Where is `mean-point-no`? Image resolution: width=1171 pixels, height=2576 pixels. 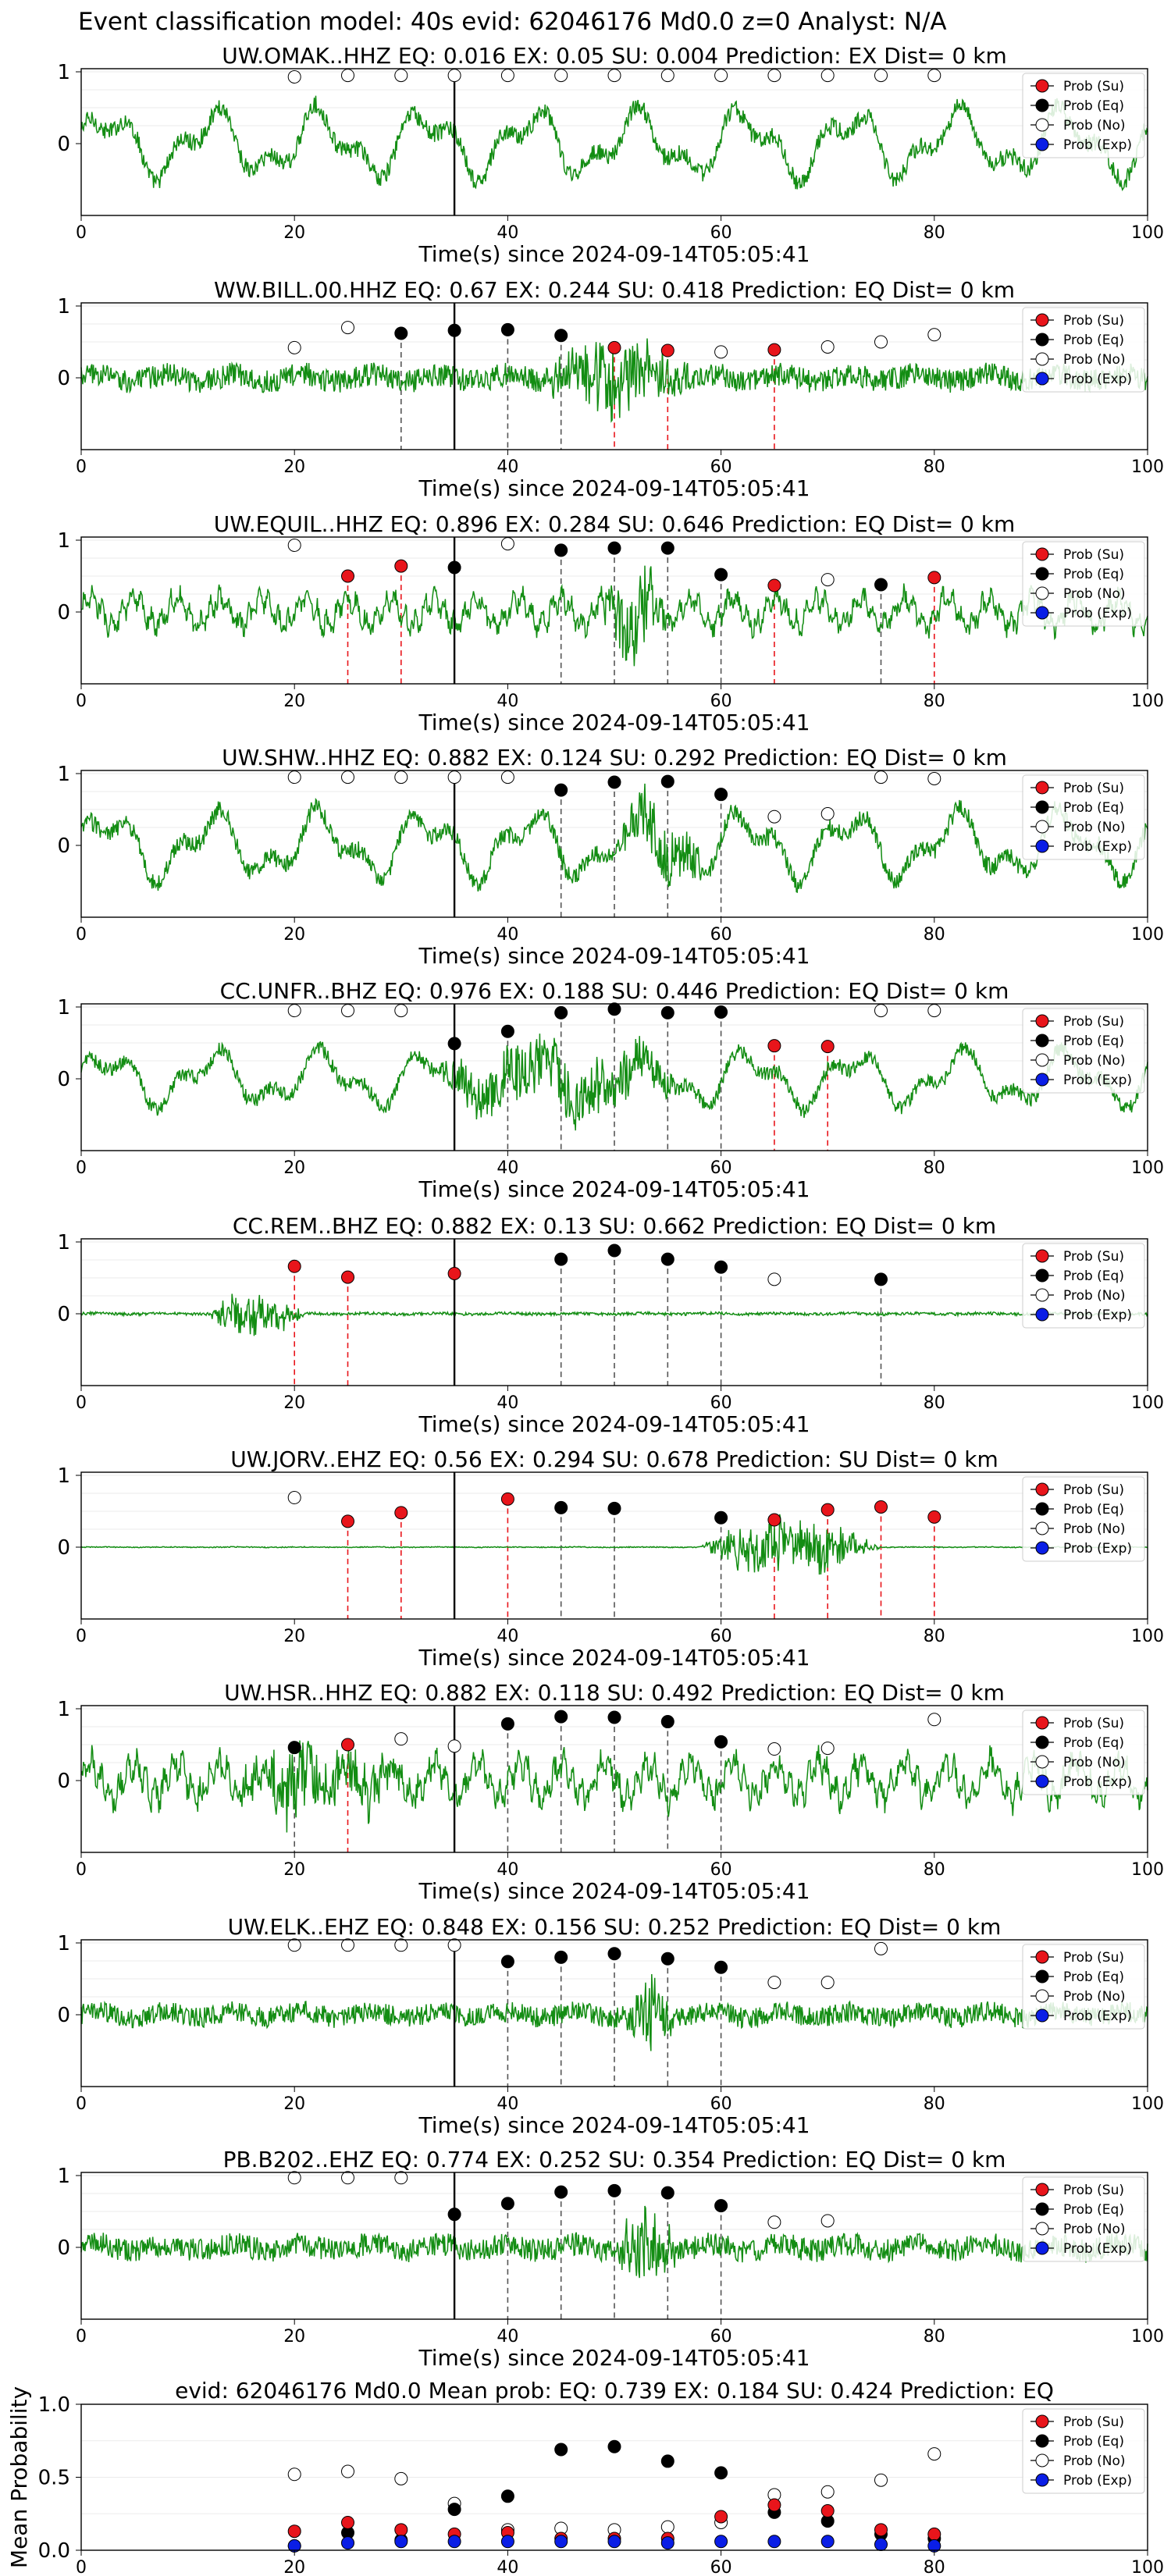
mean-point-no is located at coordinates (881, 2480).